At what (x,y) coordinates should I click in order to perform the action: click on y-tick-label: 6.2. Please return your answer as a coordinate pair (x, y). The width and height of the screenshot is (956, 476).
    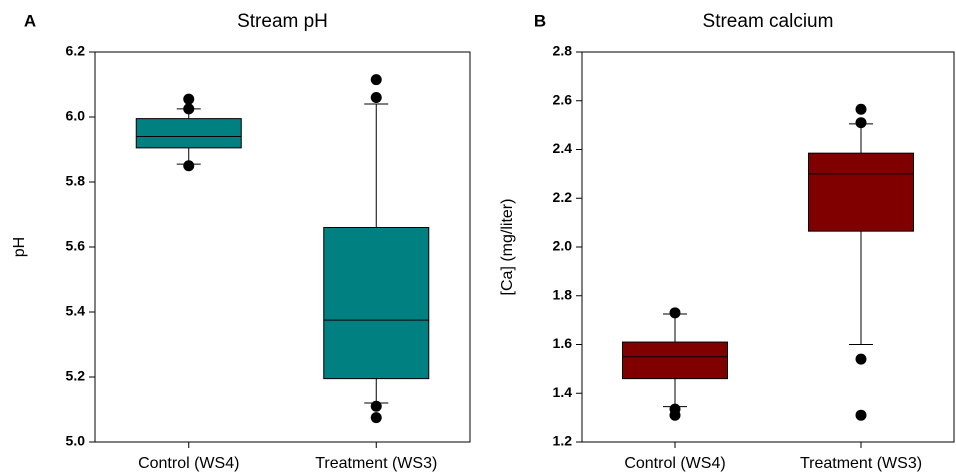
    Looking at the image, I should click on (76, 51).